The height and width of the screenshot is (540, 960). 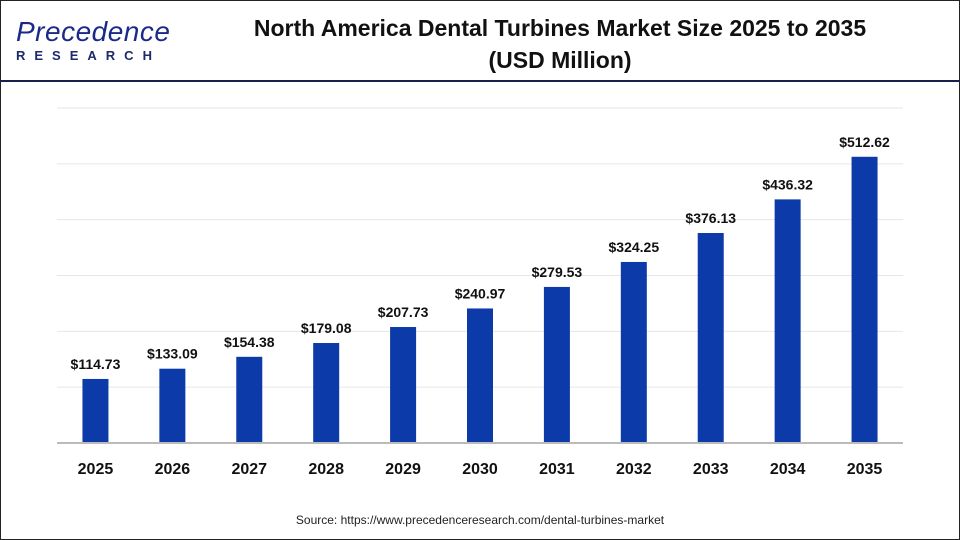 What do you see at coordinates (249, 469) in the screenshot?
I see `x-tick-label: 2027` at bounding box center [249, 469].